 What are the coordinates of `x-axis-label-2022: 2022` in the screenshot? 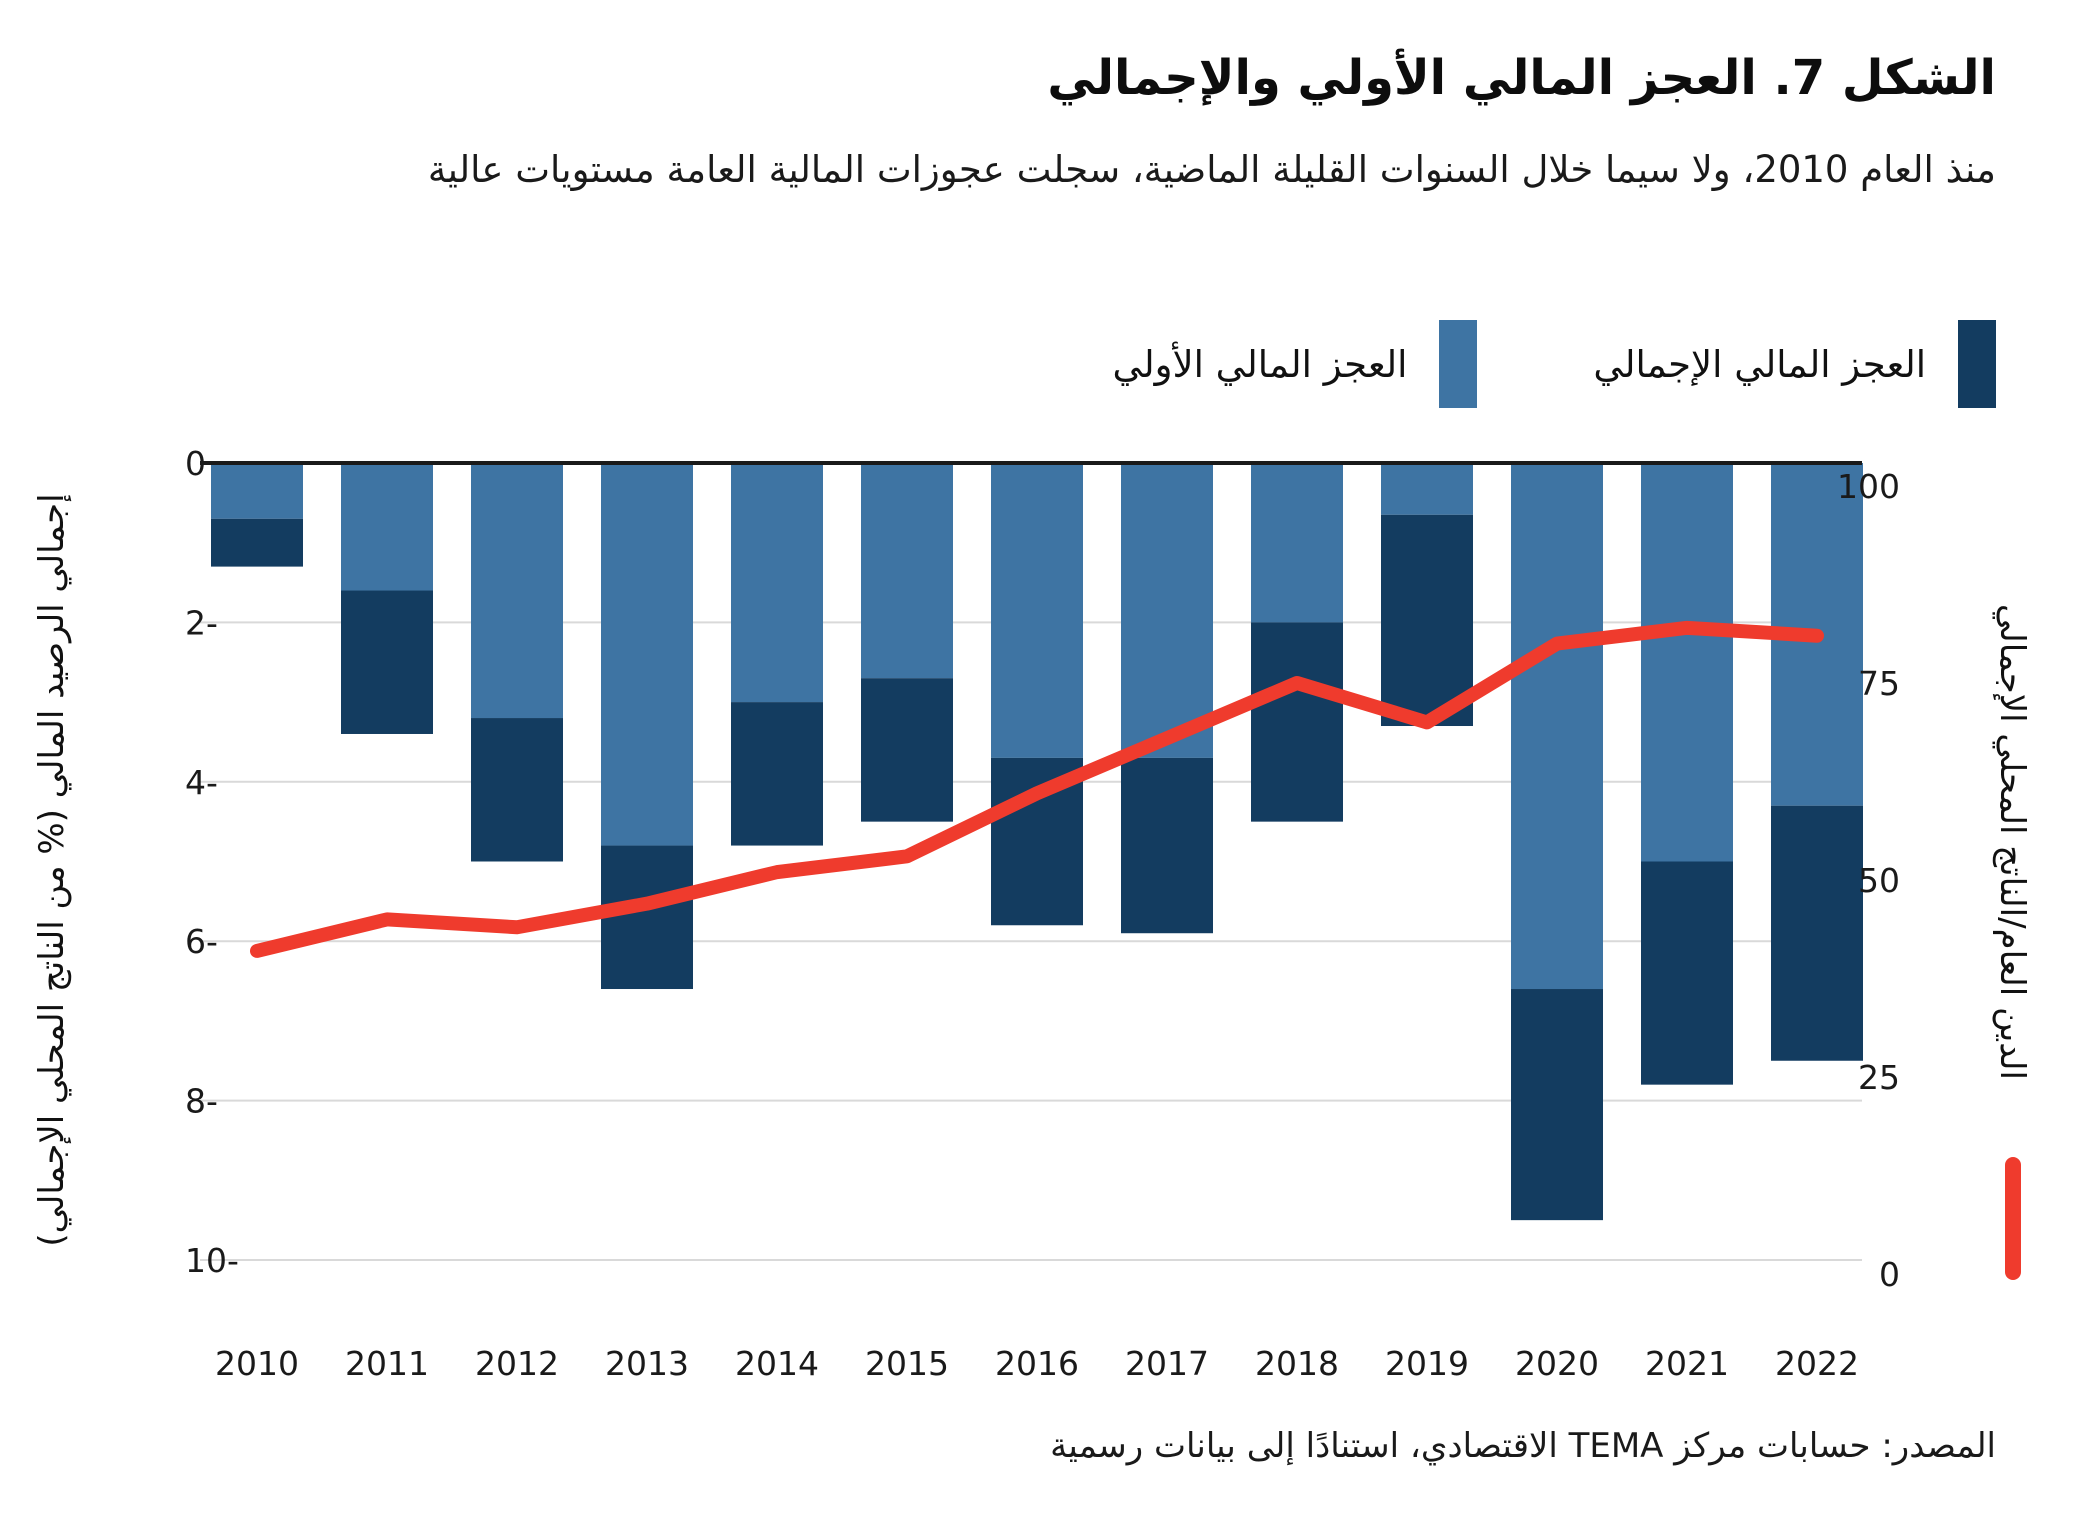 It's located at (1817, 1363).